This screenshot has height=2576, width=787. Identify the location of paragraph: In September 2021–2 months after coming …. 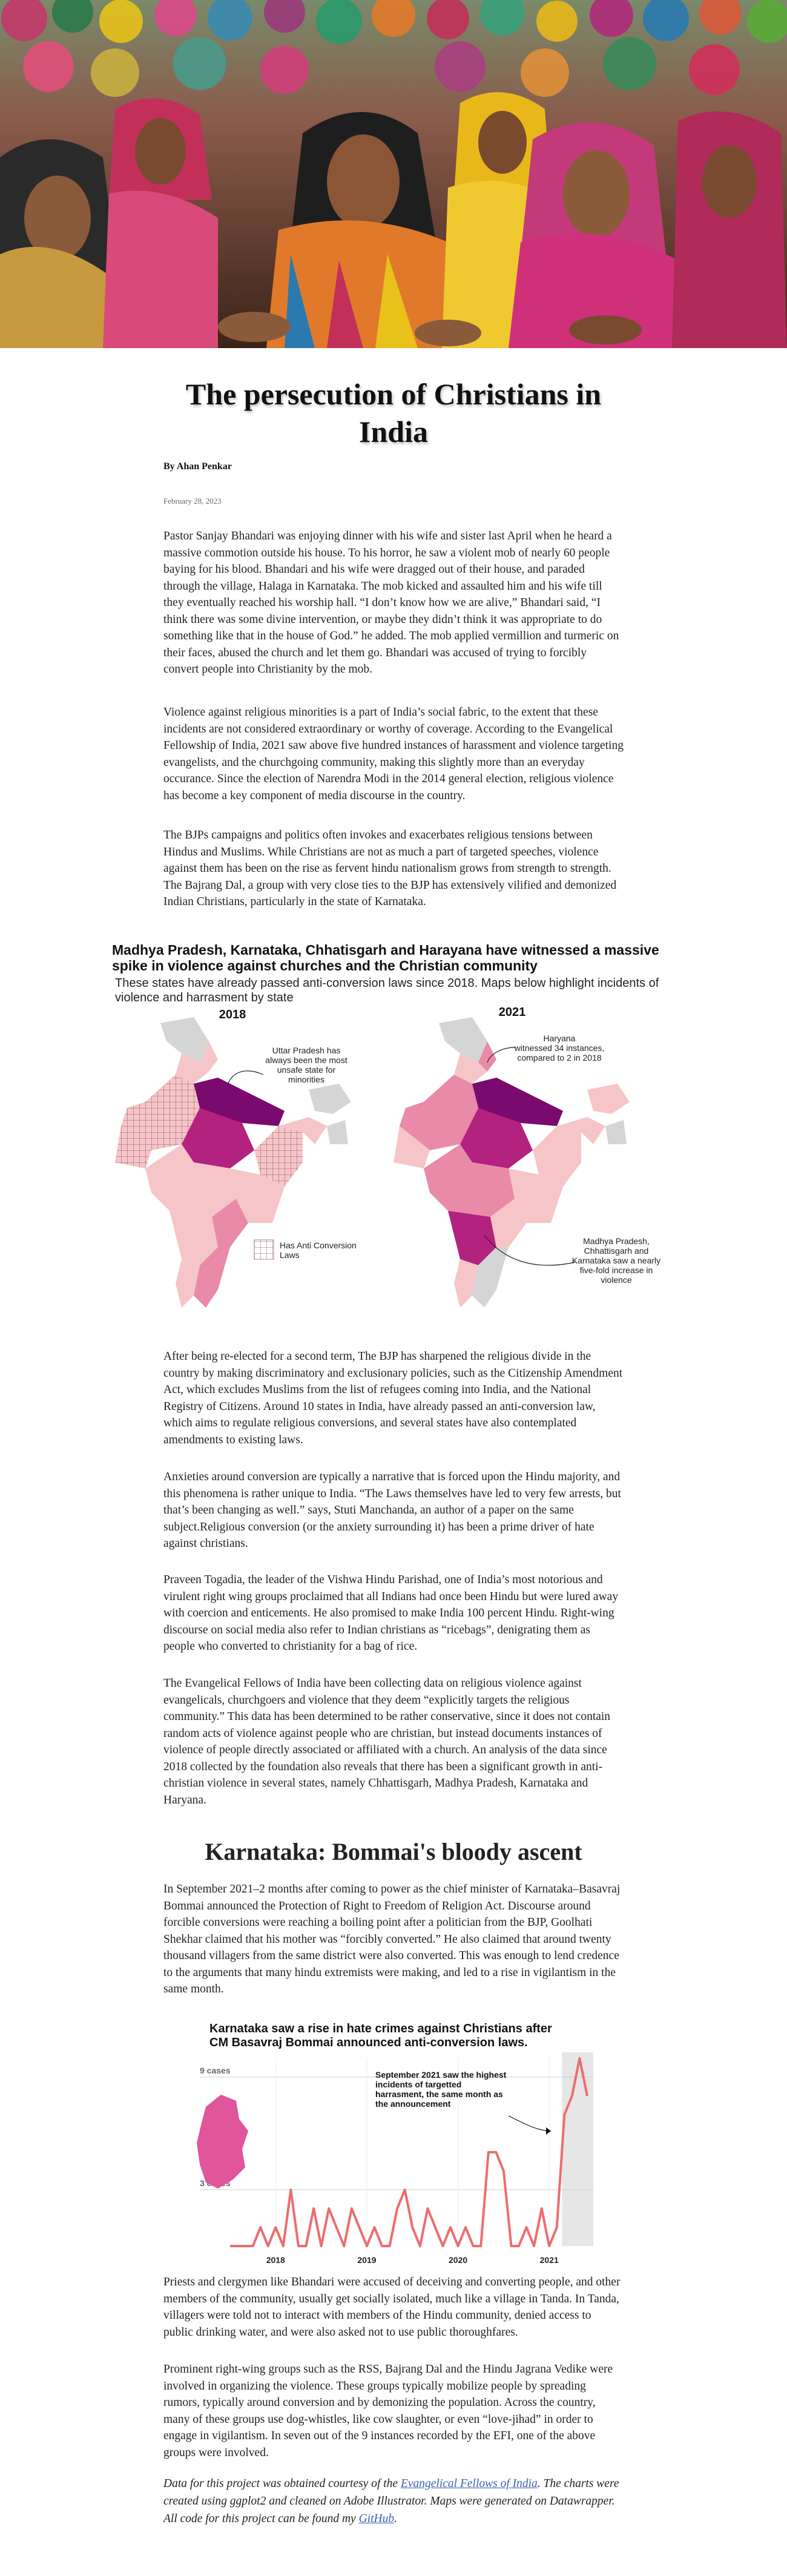
(392, 1939).